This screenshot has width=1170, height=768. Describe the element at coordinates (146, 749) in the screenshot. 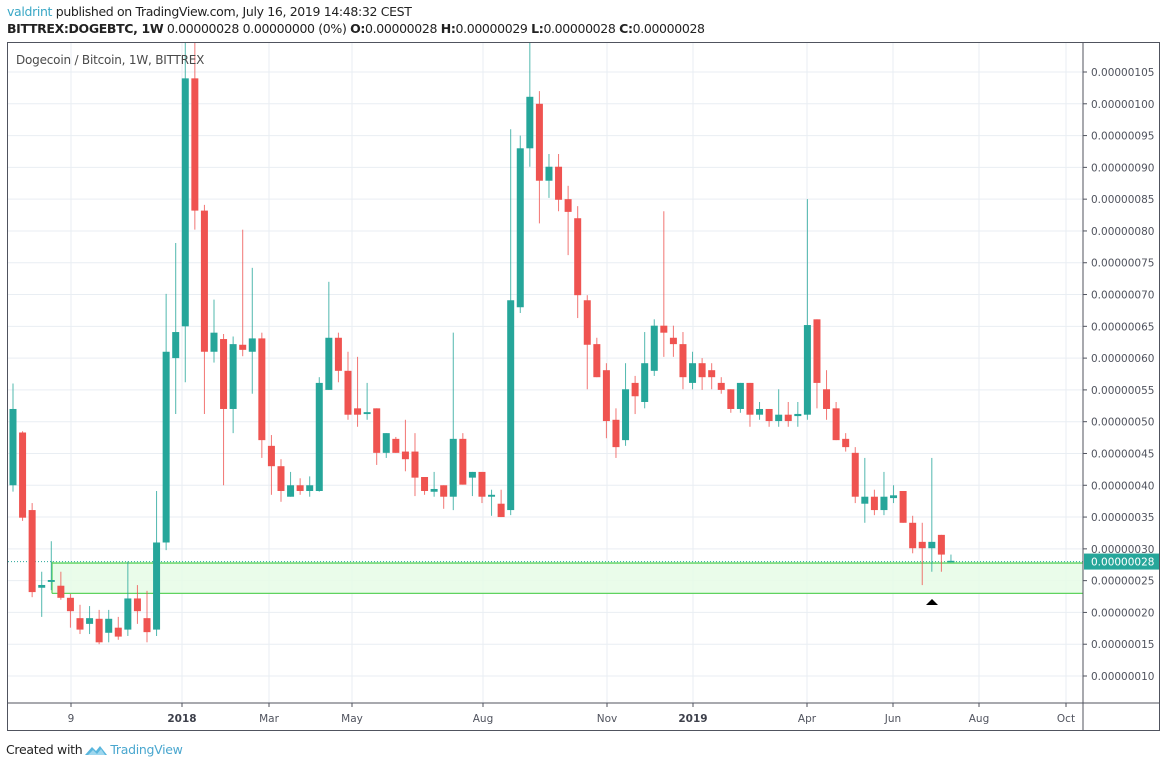

I see `tradingview-link: TradingView` at that location.